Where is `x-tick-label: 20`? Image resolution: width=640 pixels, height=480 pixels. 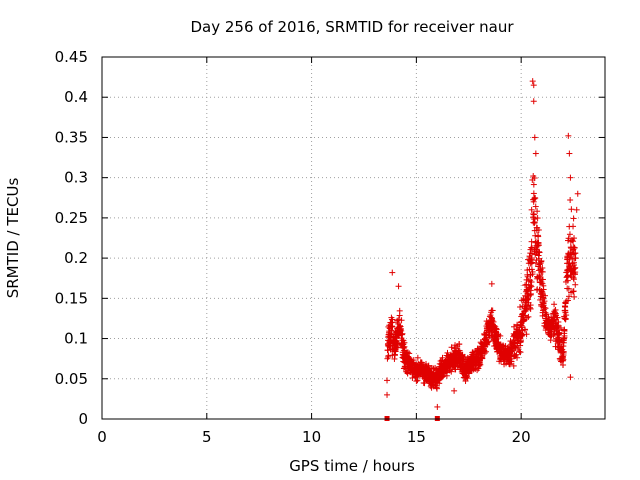 x-tick-label: 20 is located at coordinates (521, 437).